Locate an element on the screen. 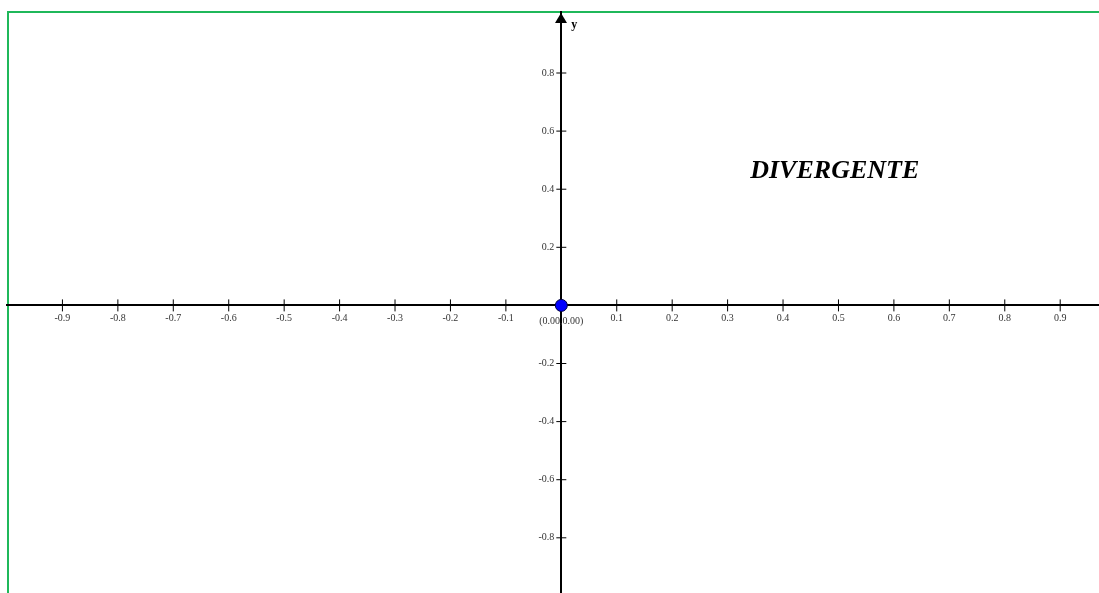  x-tick-label: -0.9 is located at coordinates (62, 318).